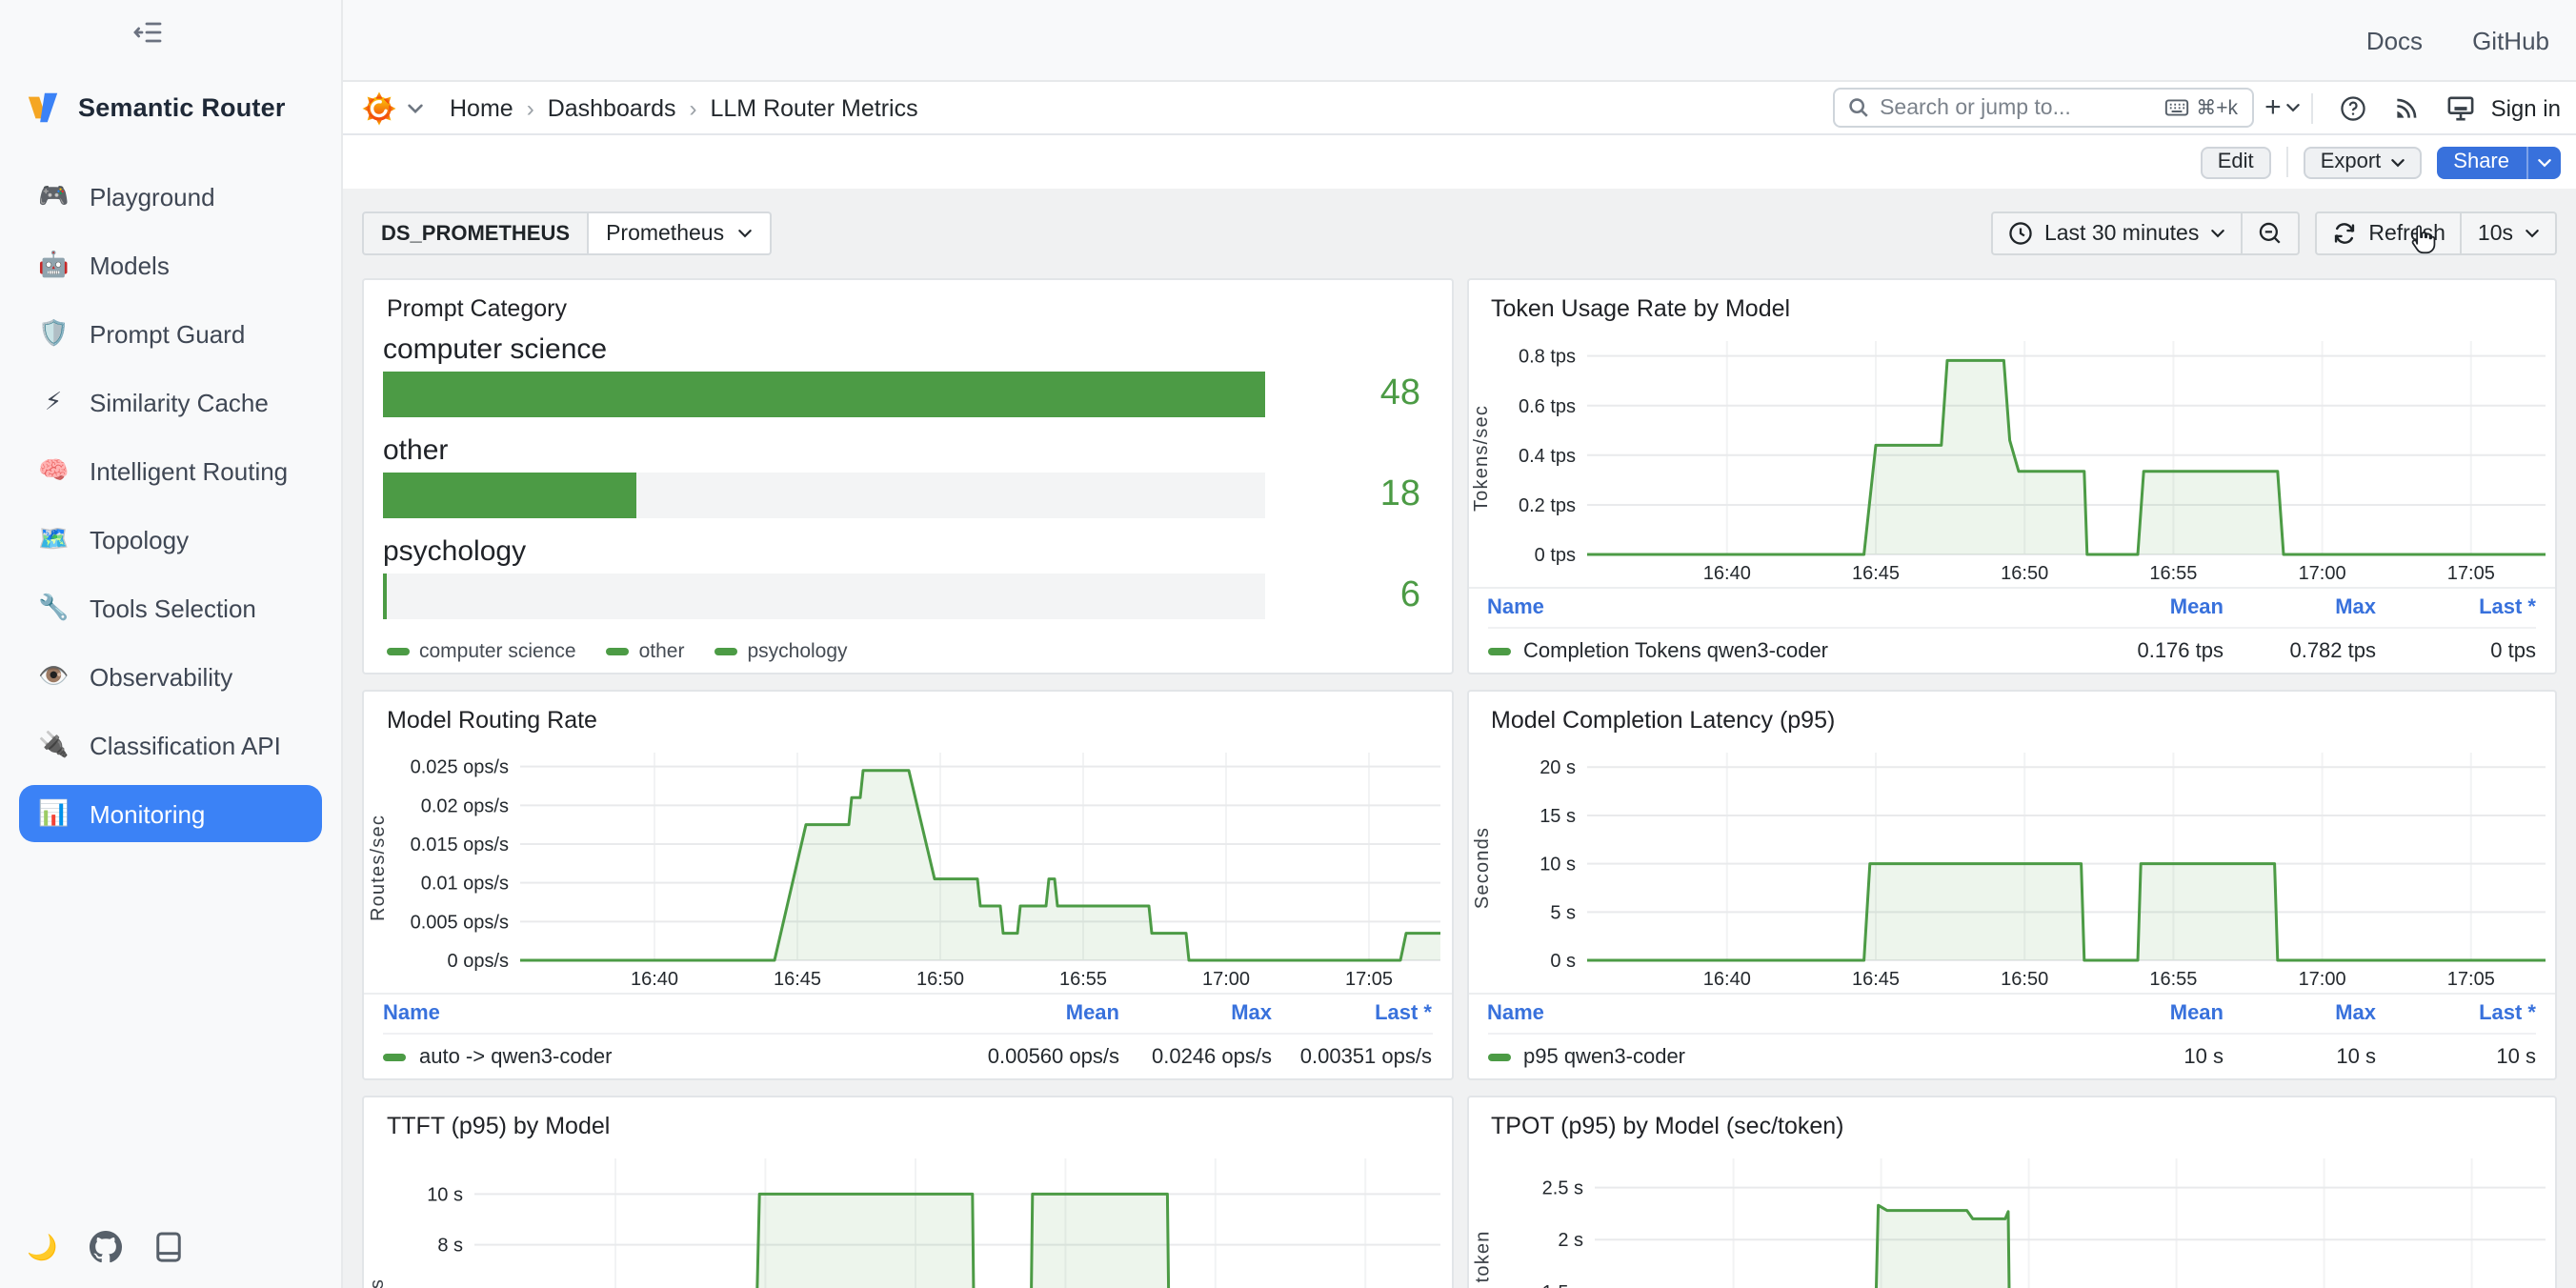 The image size is (2576, 1288). What do you see at coordinates (170, 539) in the screenshot?
I see `sidebar-item-topology: 🗺️ Topology` at bounding box center [170, 539].